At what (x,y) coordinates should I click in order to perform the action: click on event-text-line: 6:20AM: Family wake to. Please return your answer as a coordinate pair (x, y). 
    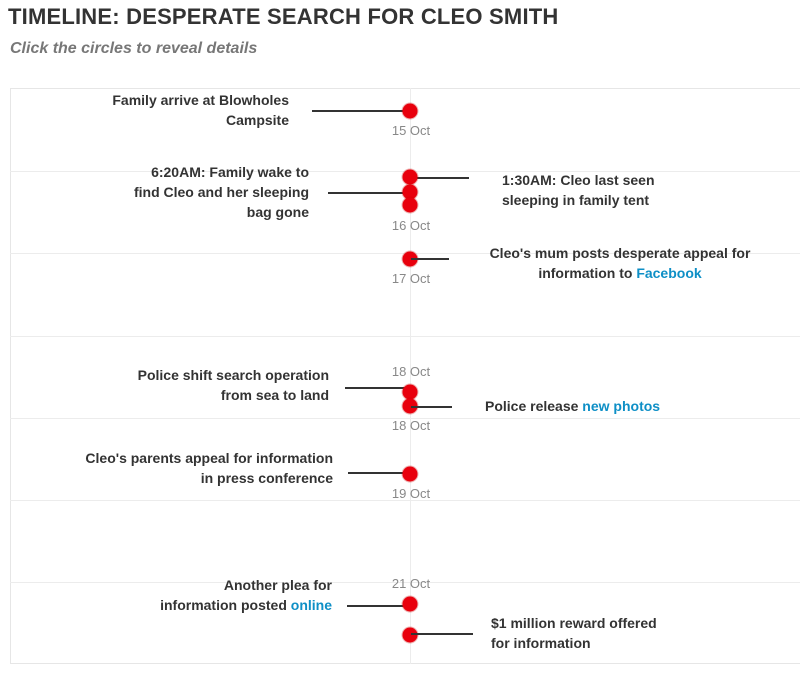
    Looking at the image, I should click on (230, 172).